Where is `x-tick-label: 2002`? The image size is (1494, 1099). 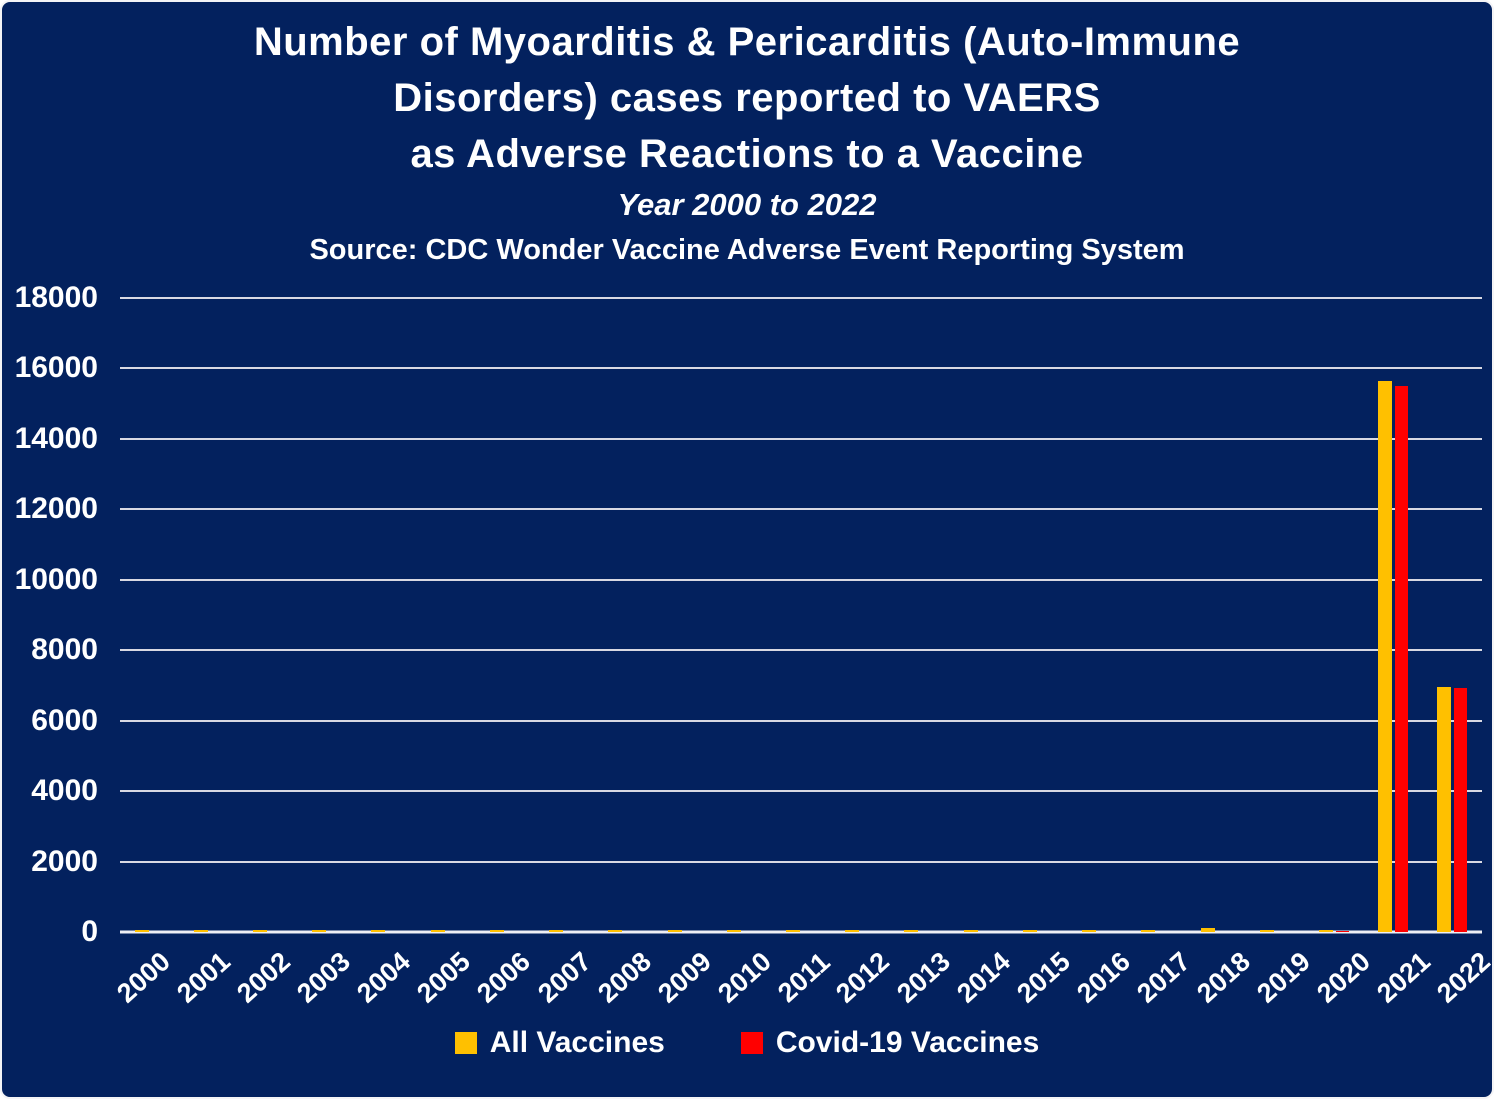 x-tick-label: 2002 is located at coordinates (264, 977).